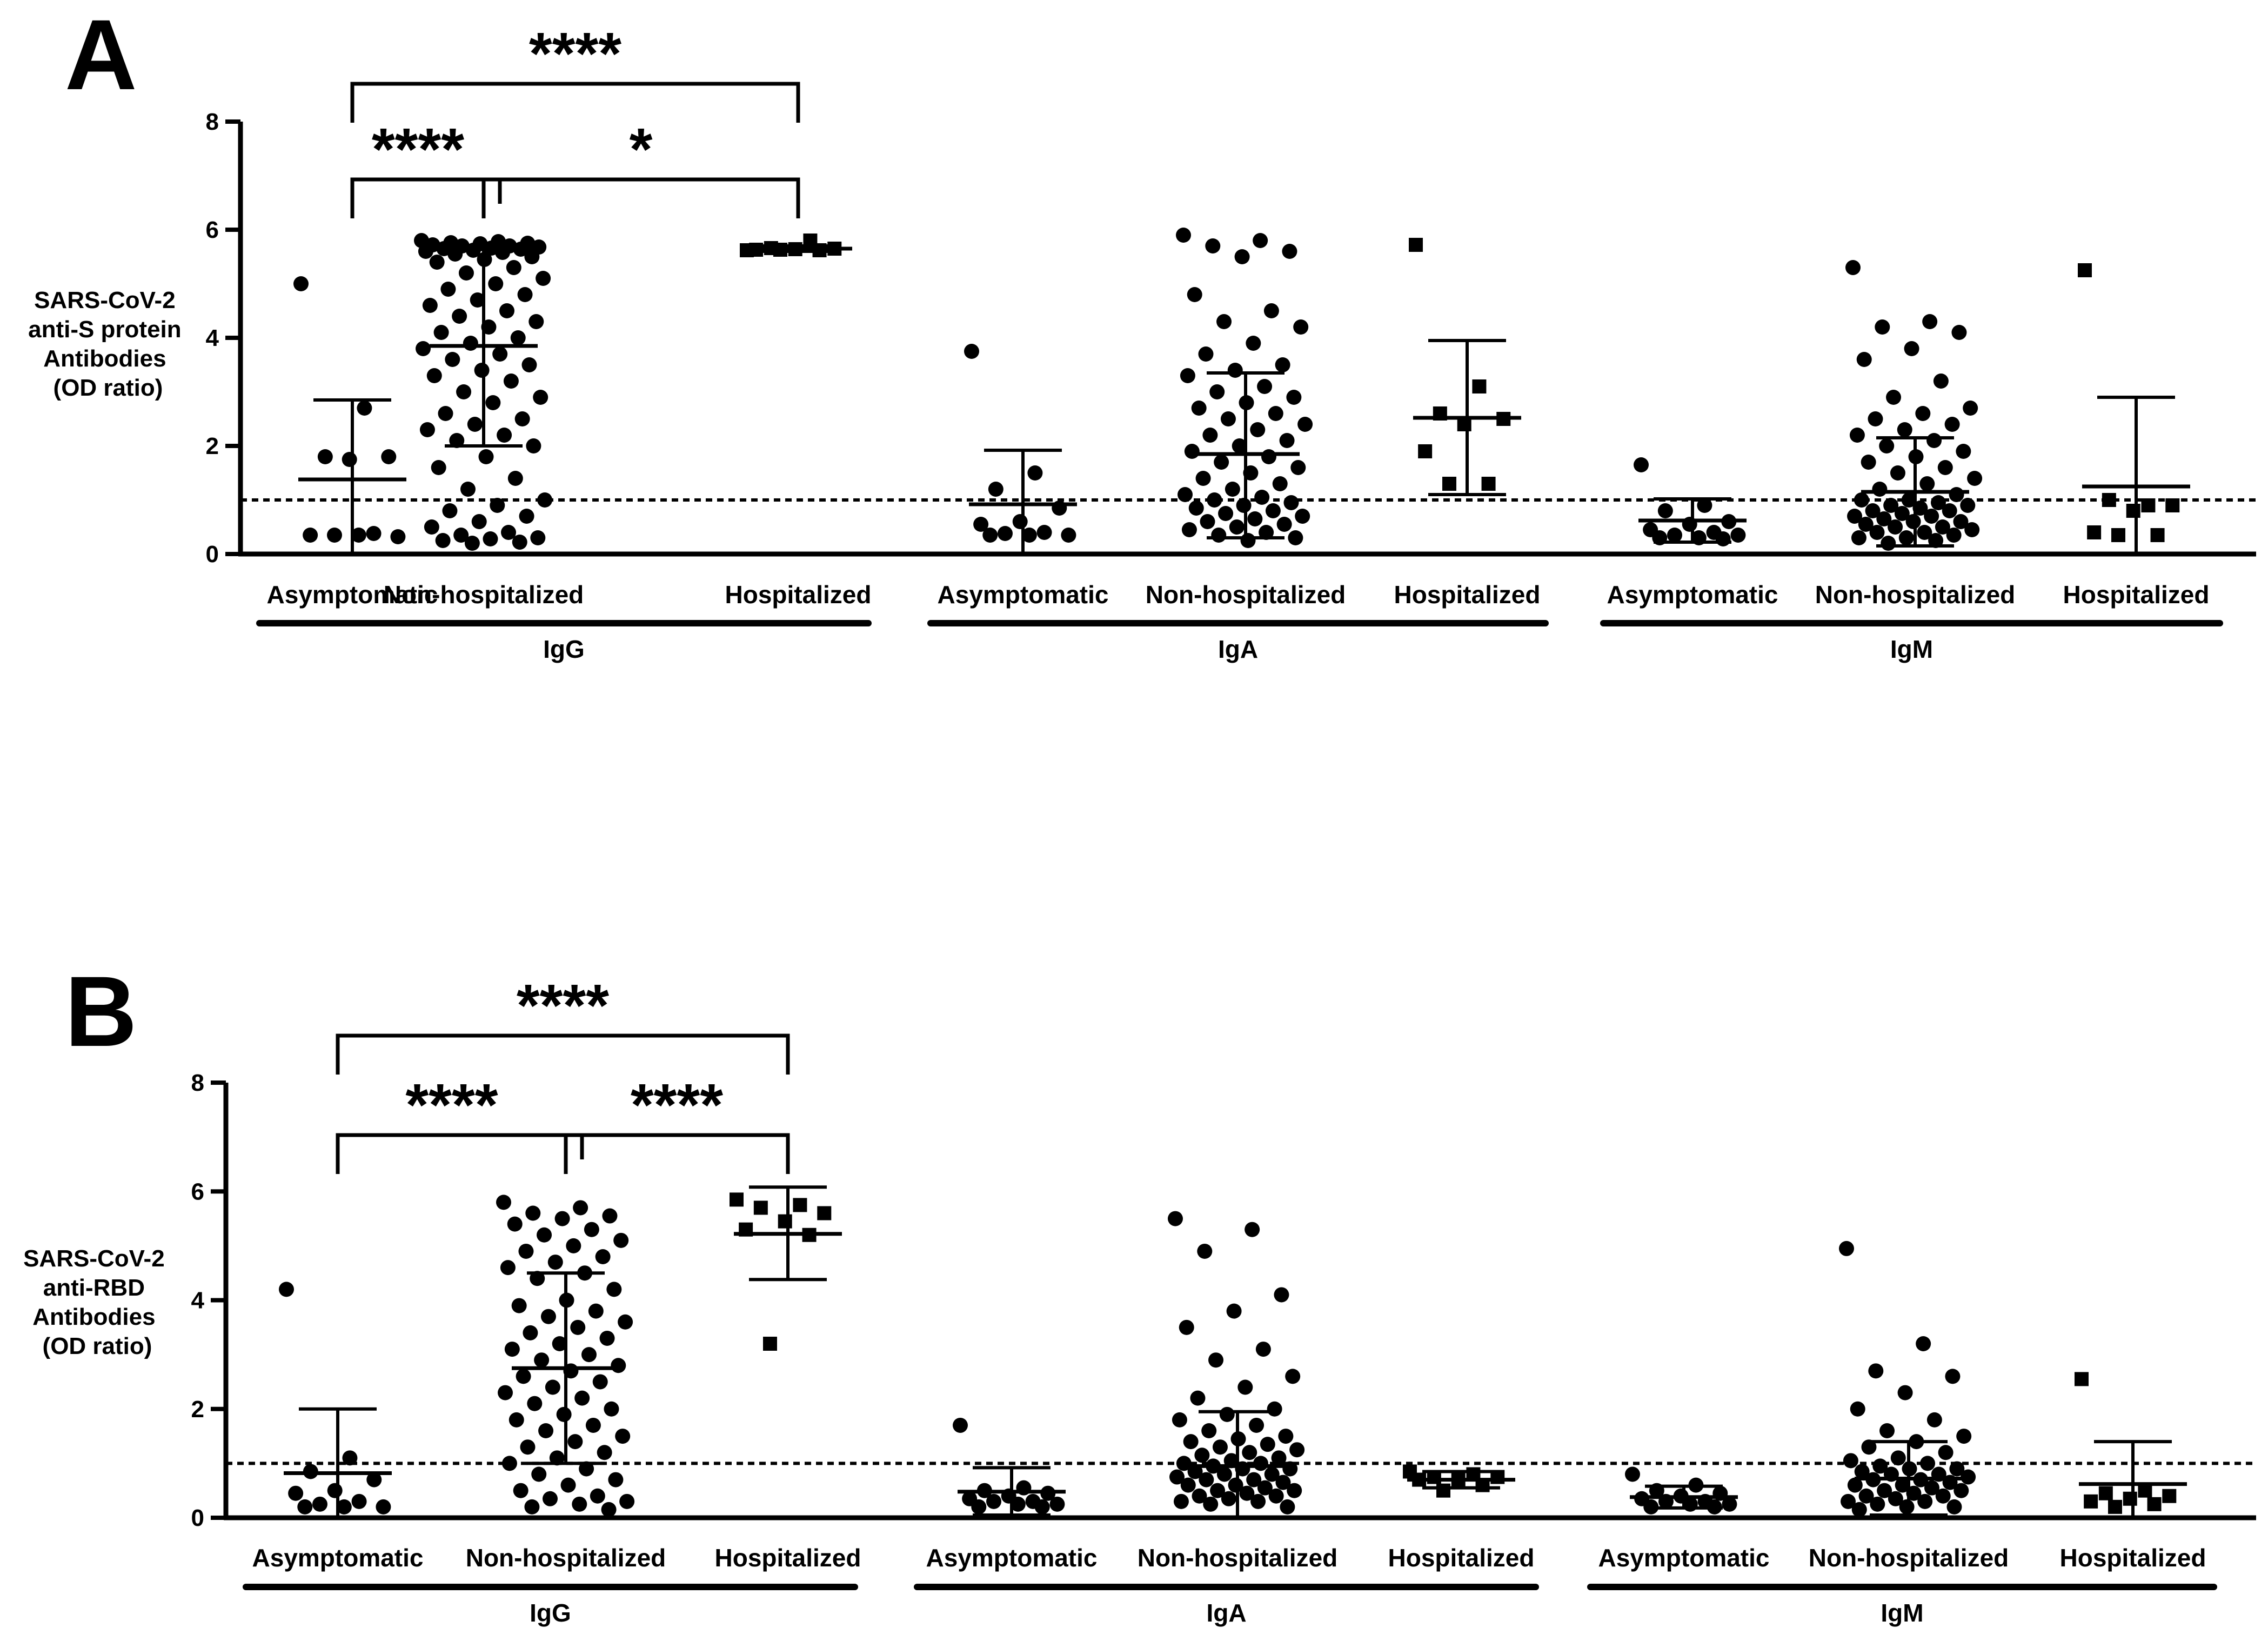  I want to click on group-label: IgG, so click(550, 1613).